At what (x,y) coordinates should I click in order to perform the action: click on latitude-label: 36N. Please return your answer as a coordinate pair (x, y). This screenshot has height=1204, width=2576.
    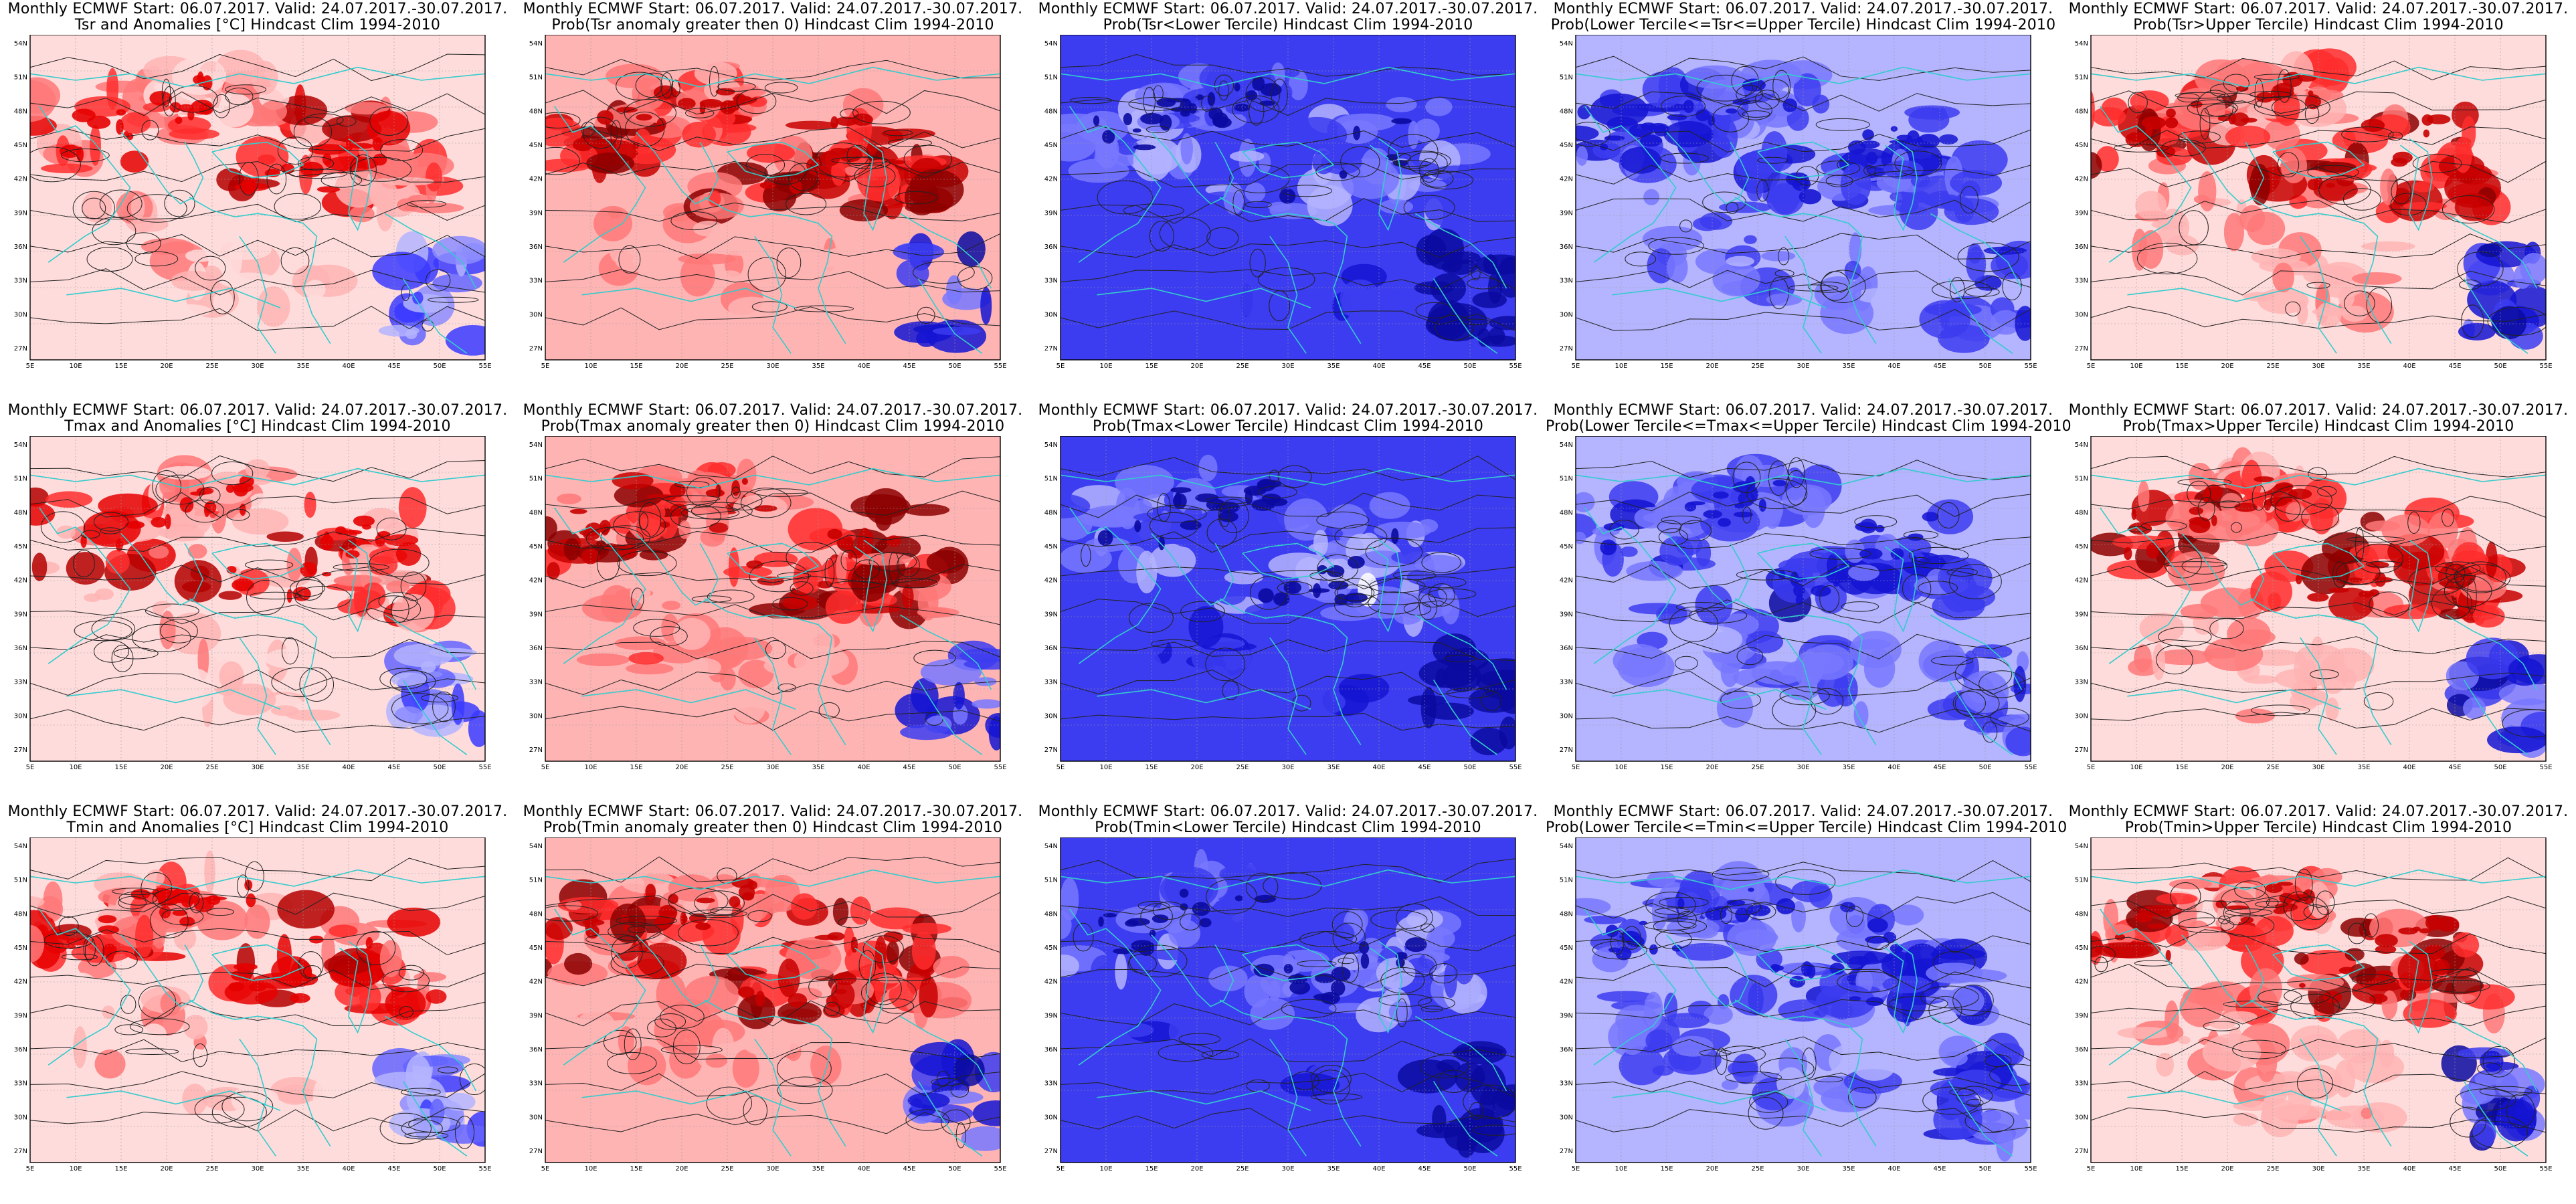
    Looking at the image, I should click on (1566, 247).